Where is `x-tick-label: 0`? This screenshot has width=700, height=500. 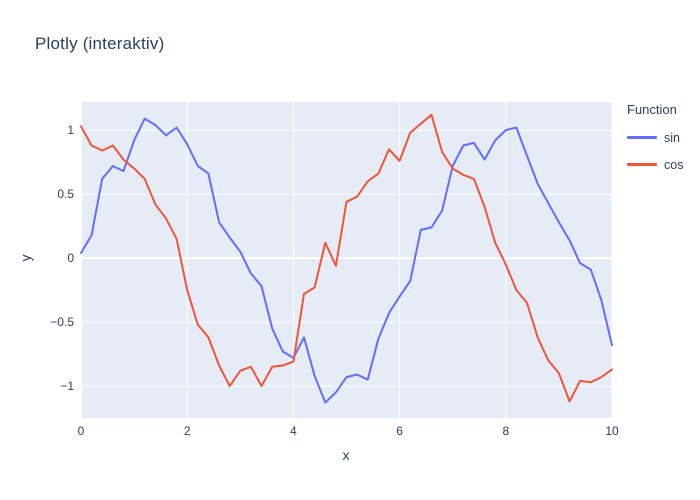 x-tick-label: 0 is located at coordinates (81, 431).